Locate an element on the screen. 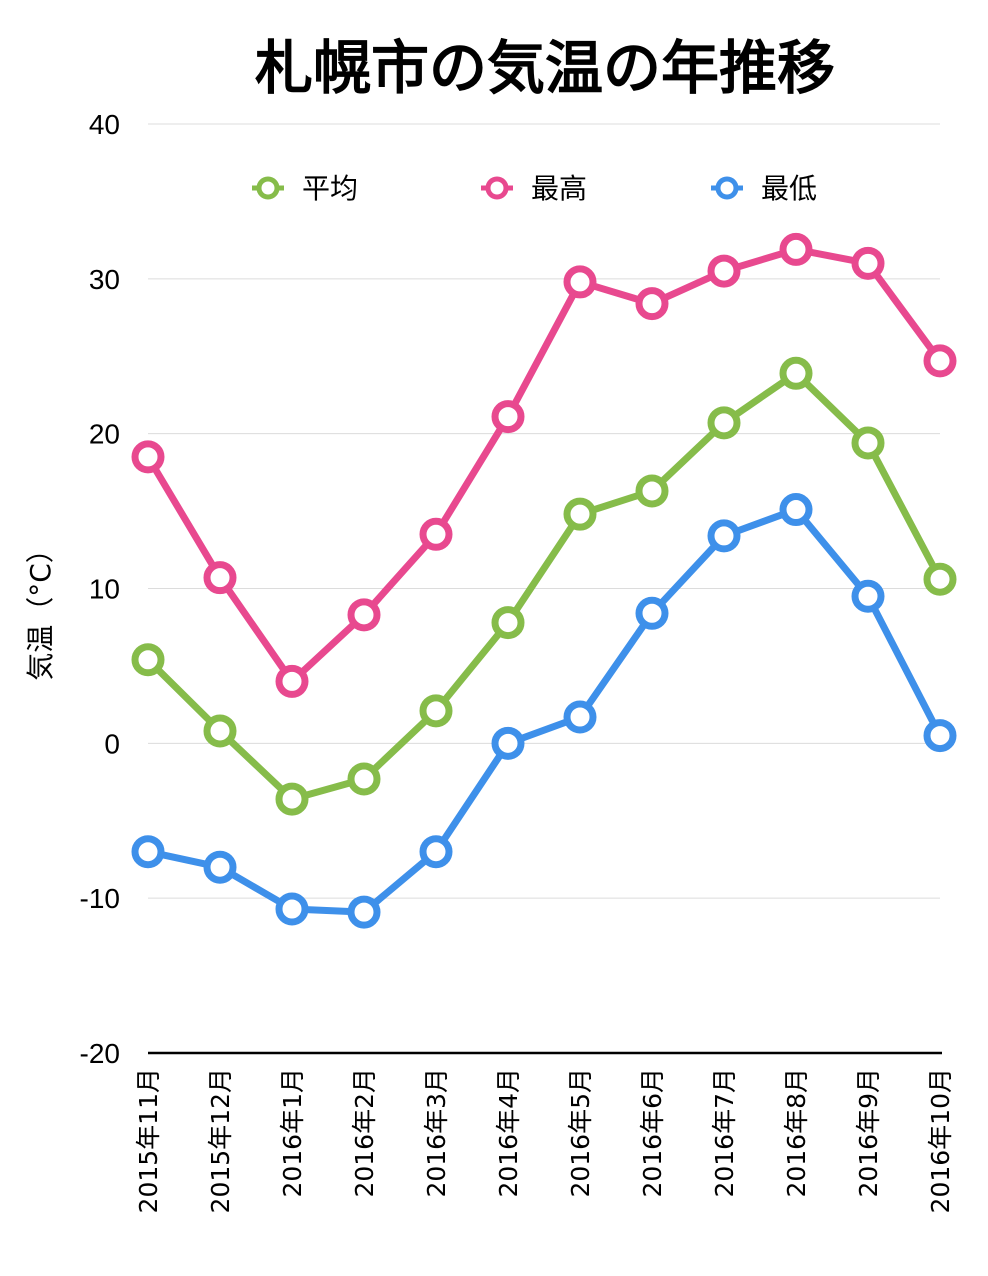 The height and width of the screenshot is (1276, 988). x-tick-label: 2015年12月 is located at coordinates (220, 1140).